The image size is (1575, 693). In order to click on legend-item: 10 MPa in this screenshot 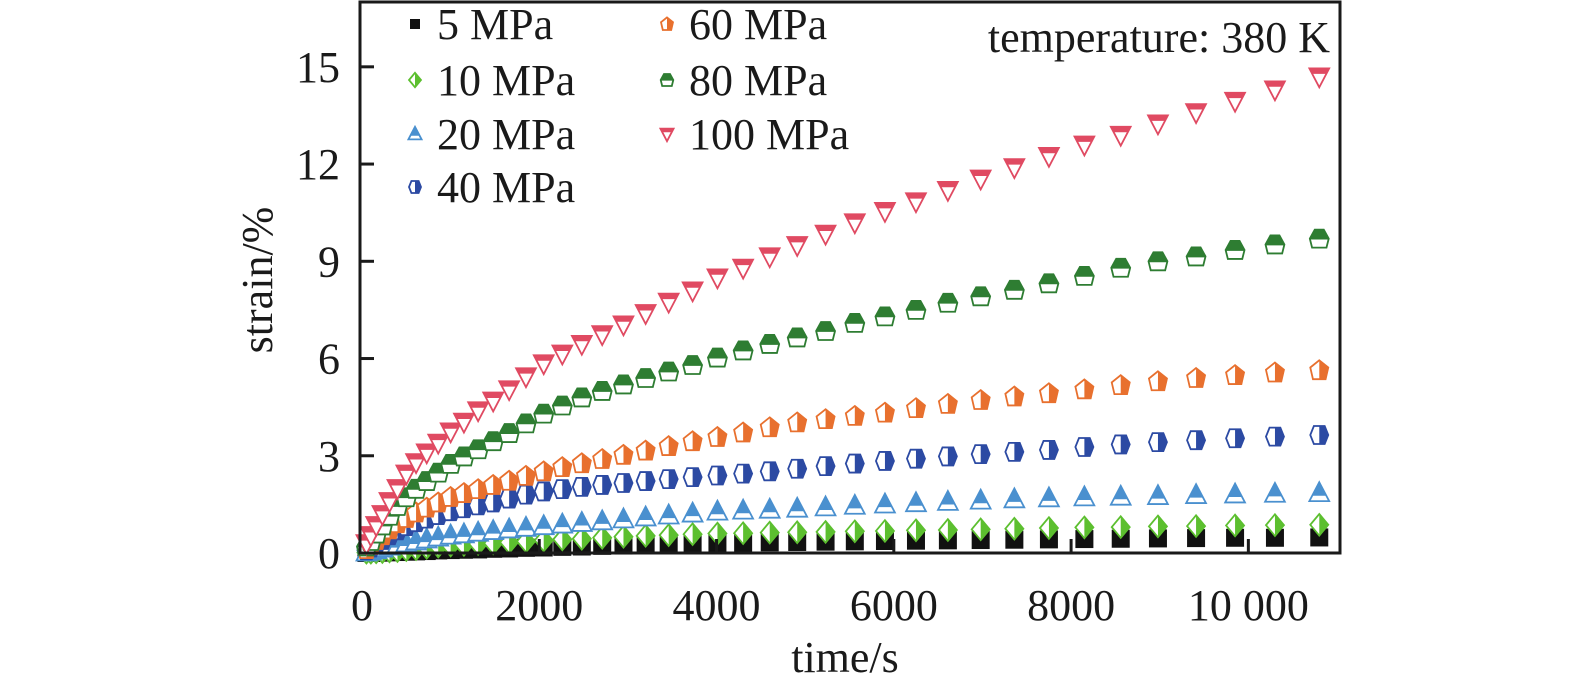, I will do `click(491, 80)`.